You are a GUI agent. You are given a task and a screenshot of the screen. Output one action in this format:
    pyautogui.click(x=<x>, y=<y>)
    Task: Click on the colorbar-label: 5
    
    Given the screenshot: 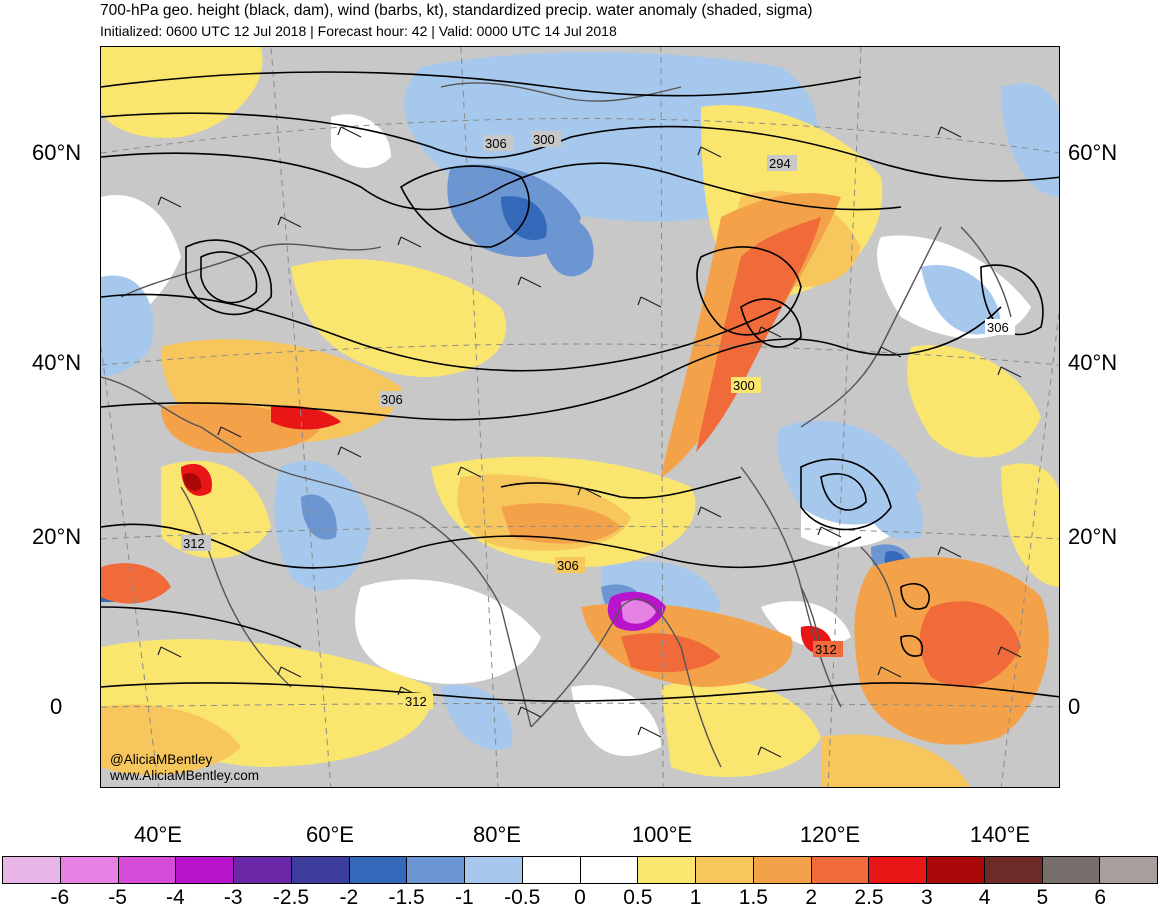 What is the action you would take?
    pyautogui.click(x=1042, y=897)
    